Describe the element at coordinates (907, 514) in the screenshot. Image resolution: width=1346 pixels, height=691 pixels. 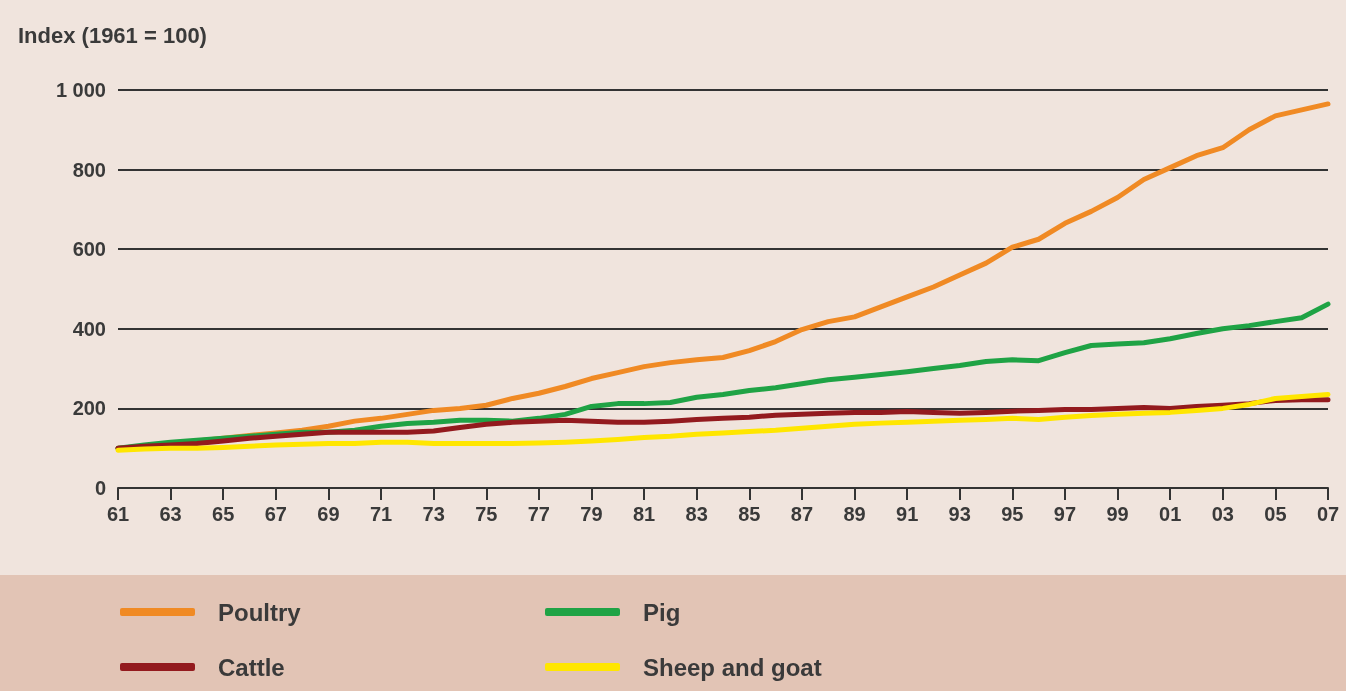
I see `x-tick-label: 91` at that location.